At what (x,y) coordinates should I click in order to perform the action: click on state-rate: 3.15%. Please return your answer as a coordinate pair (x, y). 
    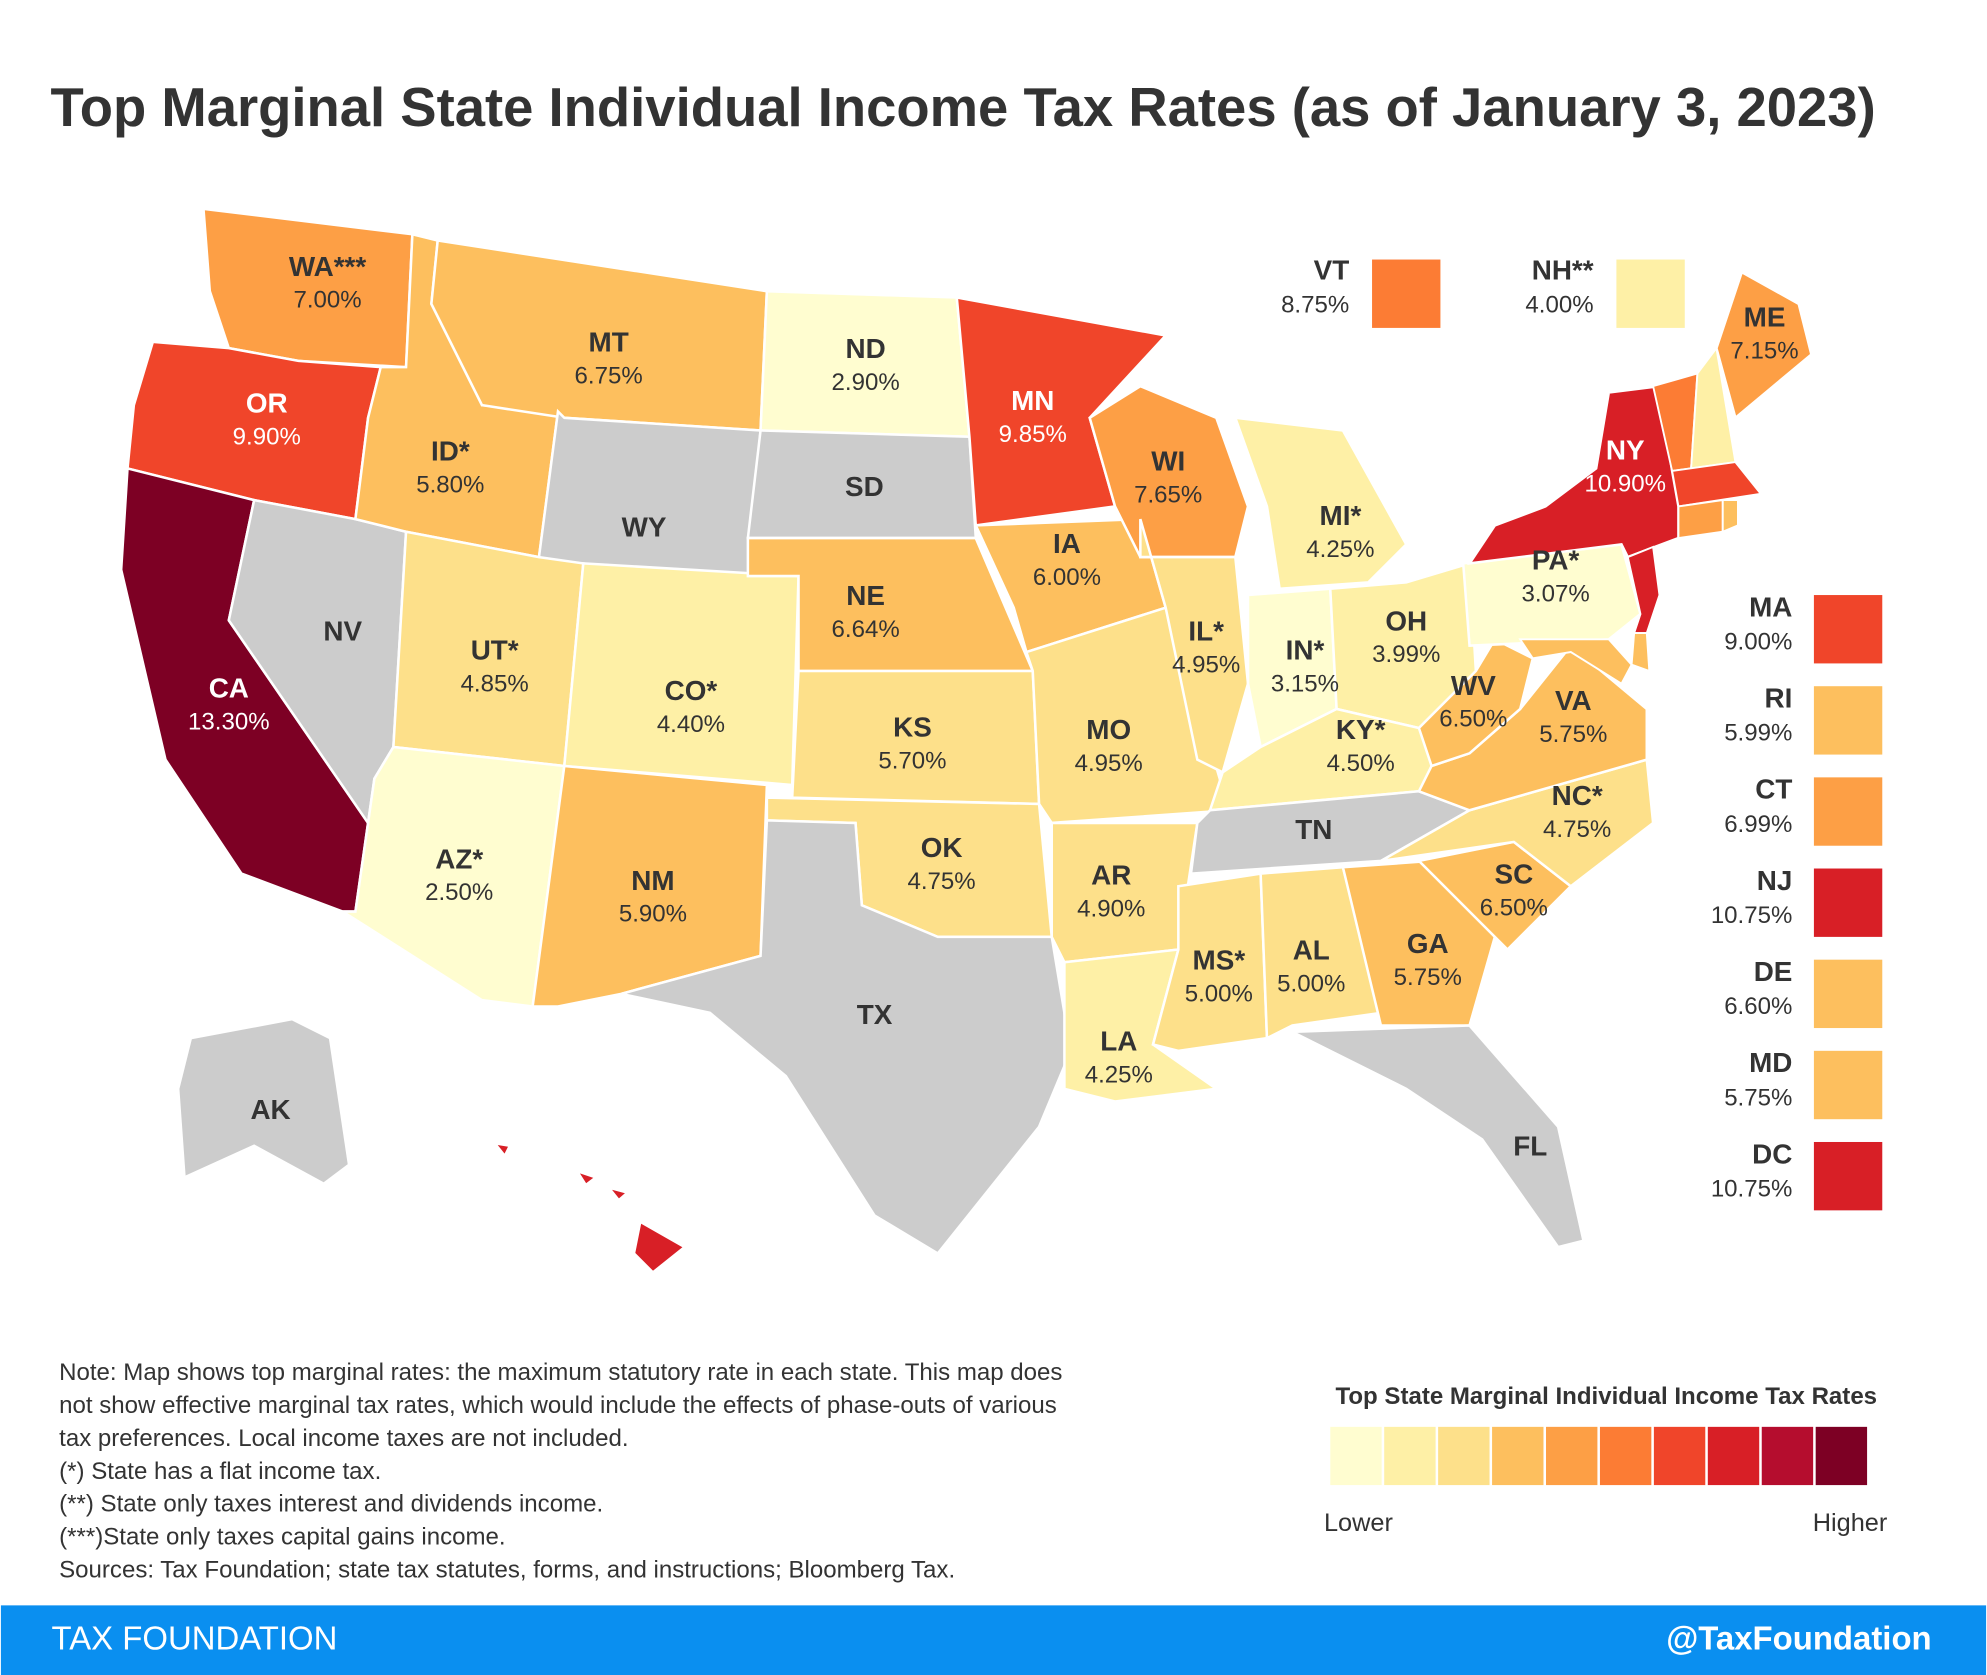
    Looking at the image, I should click on (1305, 683).